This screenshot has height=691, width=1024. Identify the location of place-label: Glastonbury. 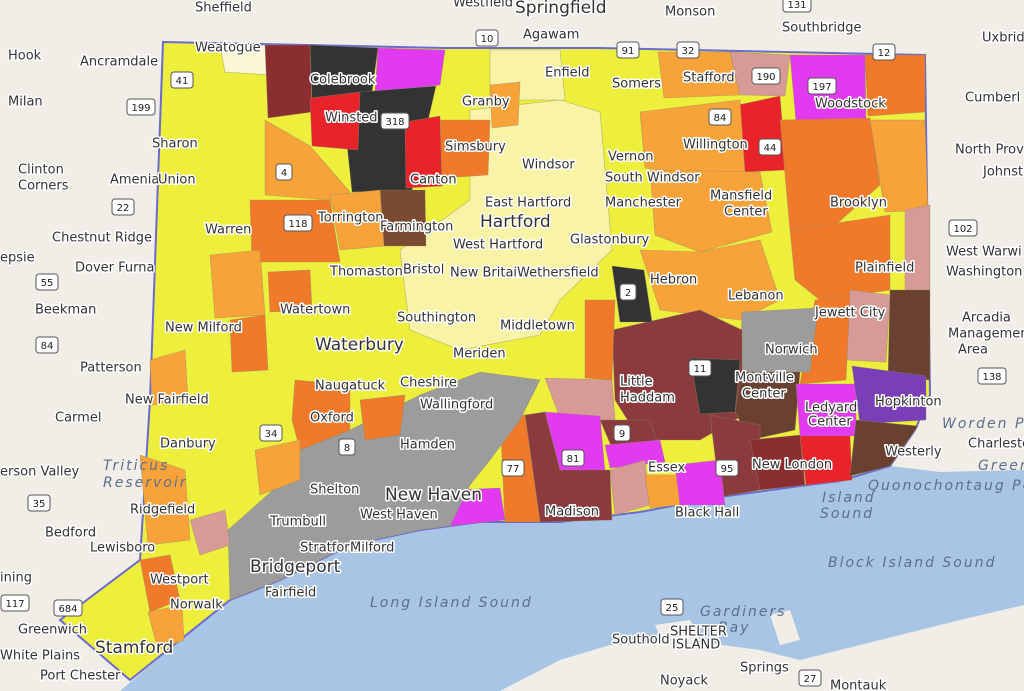
(610, 240).